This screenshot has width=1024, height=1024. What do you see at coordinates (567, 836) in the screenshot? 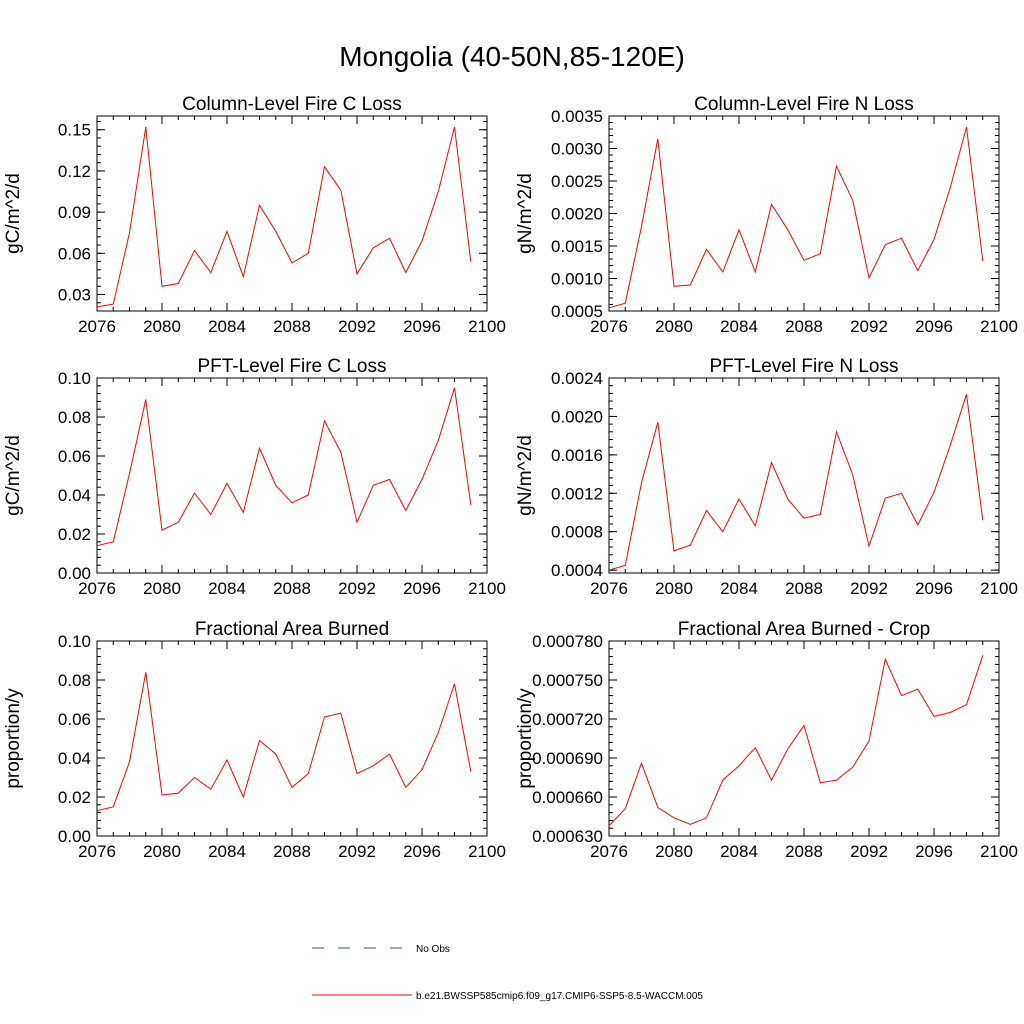
I see `y-tick-label: 0.000630` at bounding box center [567, 836].